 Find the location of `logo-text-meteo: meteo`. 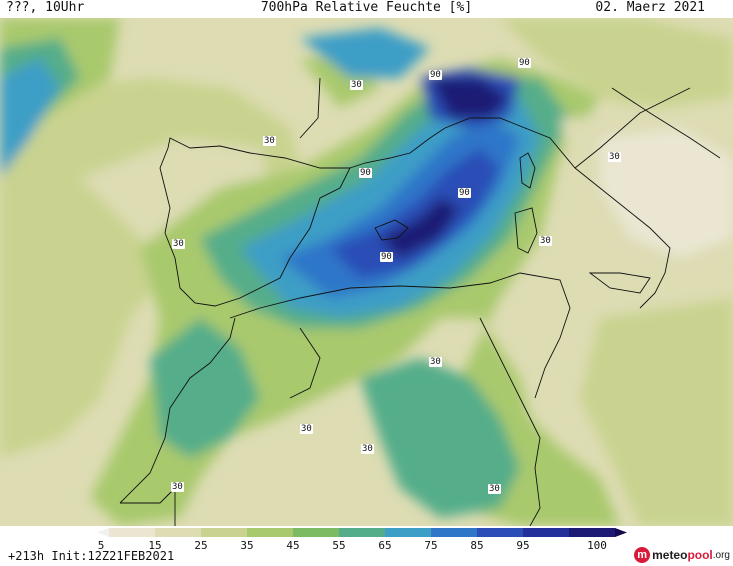

logo-text-meteo: meteo is located at coordinates (670, 555).